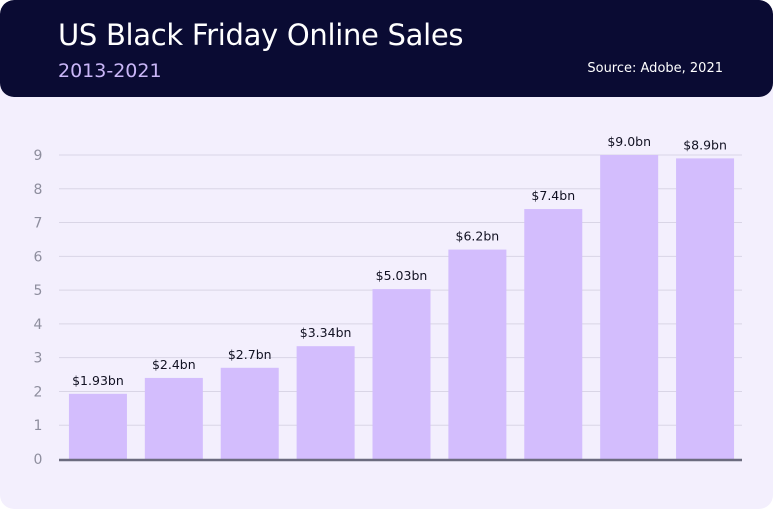 The image size is (773, 509). What do you see at coordinates (38, 291) in the screenshot?
I see `y-tick-label: 5` at bounding box center [38, 291].